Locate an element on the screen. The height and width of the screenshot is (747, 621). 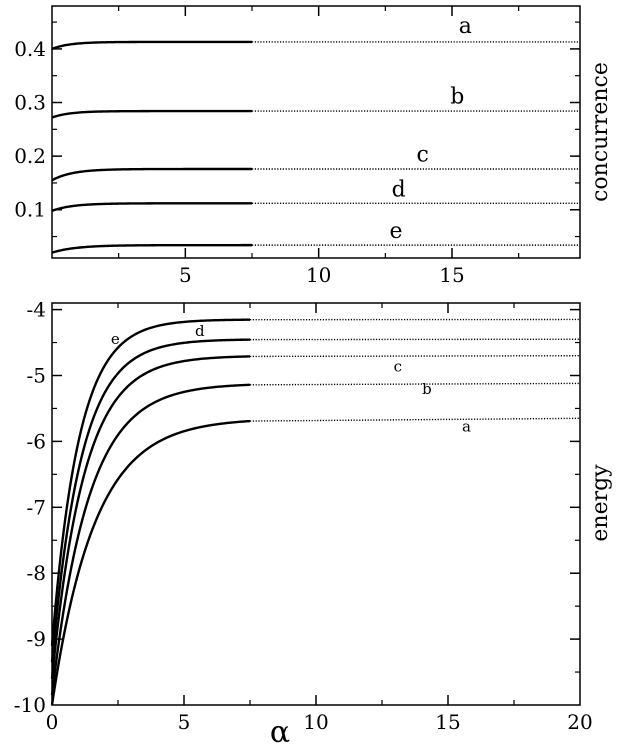
energy-label-c: c is located at coordinates (398, 367).